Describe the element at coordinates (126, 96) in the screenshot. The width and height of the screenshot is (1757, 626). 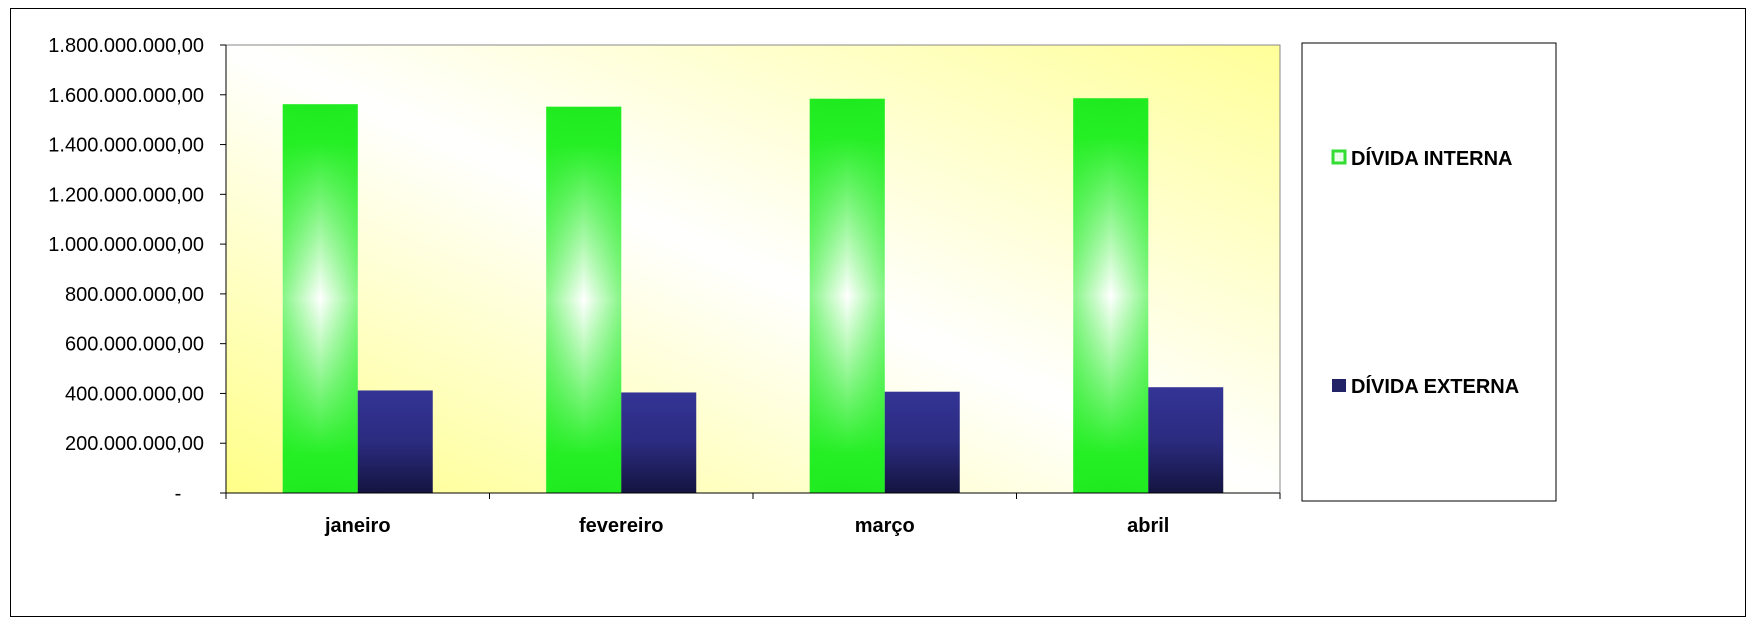
I see `y-tick-label: 1.600.000.000,00` at that location.